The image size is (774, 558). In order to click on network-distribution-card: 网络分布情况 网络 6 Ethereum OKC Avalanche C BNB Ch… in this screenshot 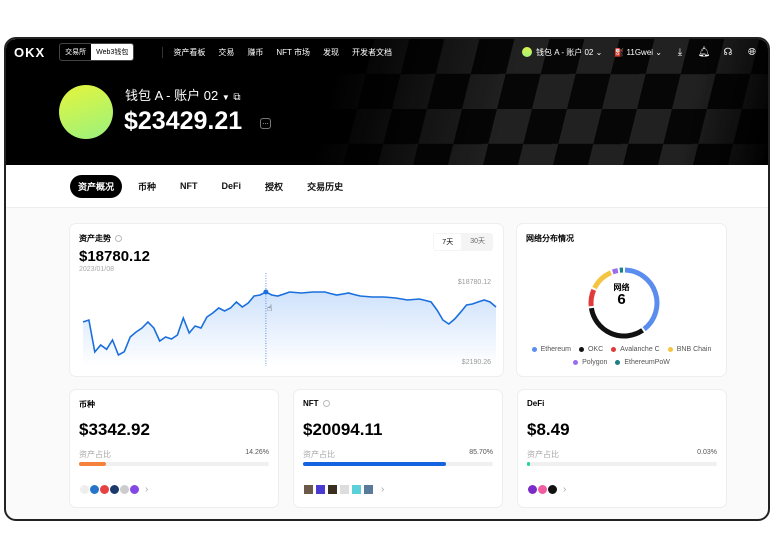, I will do `click(621, 300)`.